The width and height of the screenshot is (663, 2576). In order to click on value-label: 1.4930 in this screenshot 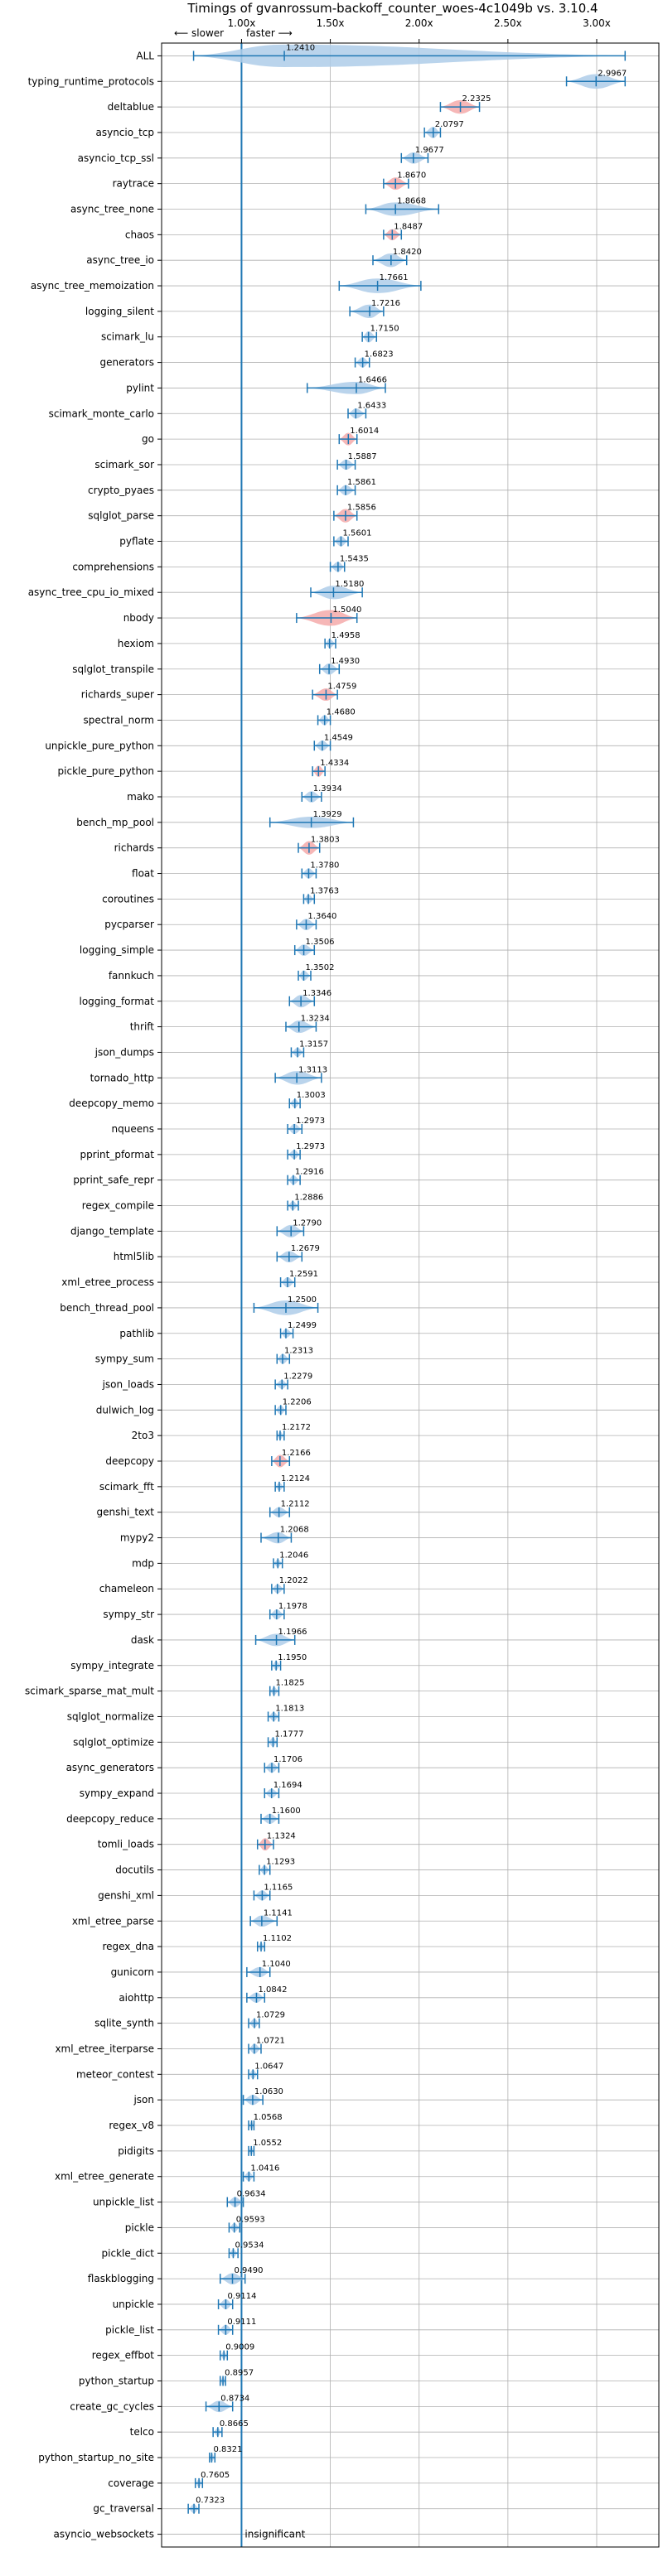, I will do `click(345, 661)`.